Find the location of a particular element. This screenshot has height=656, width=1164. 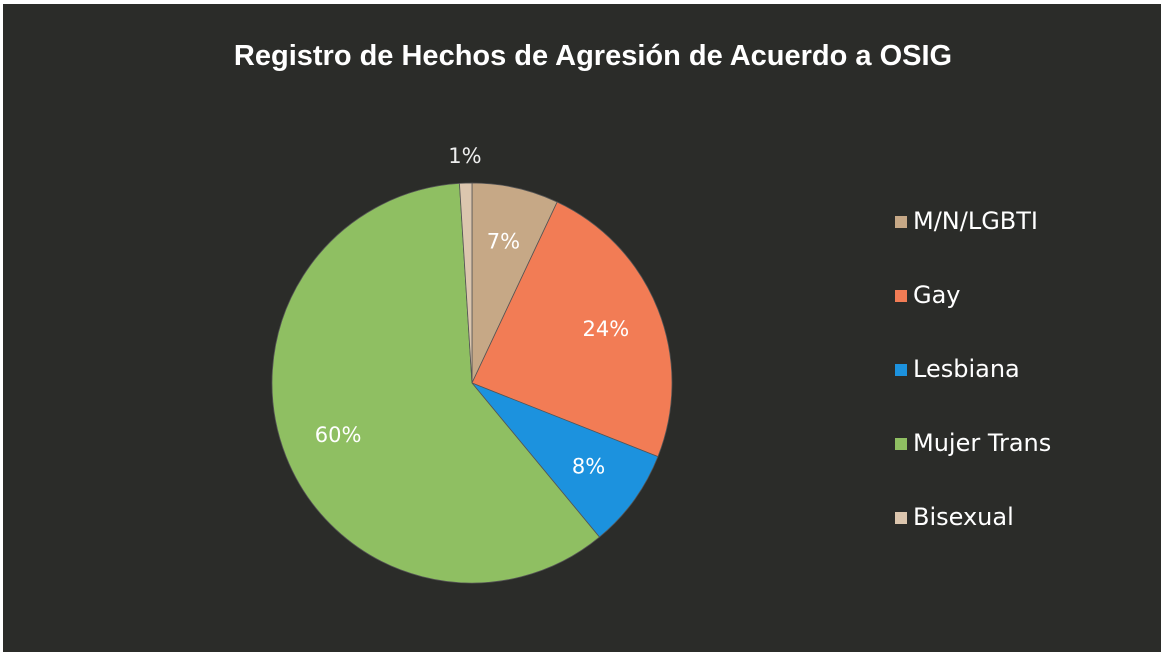

legend-label: Bisexual is located at coordinates (963, 517).